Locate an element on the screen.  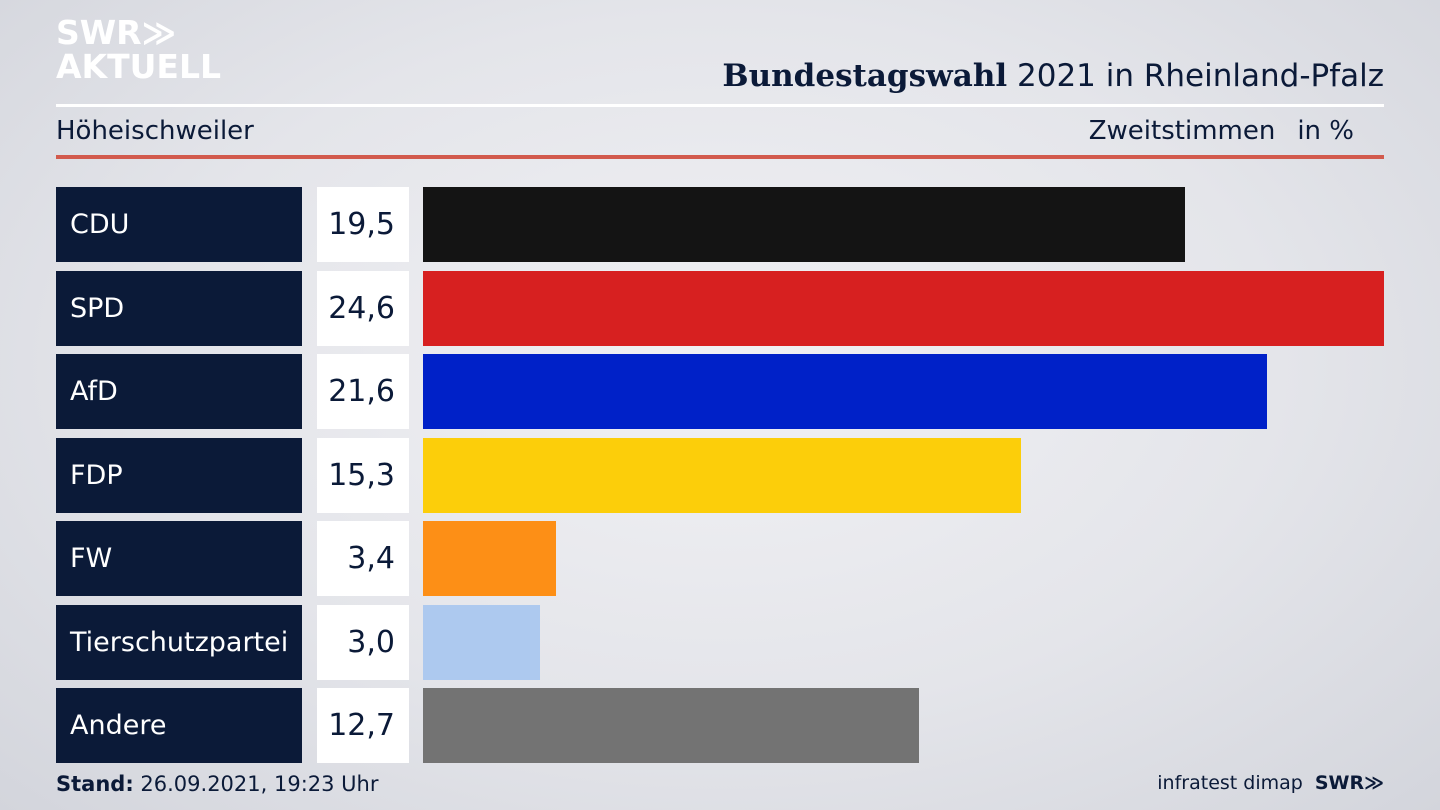
header-divider is located at coordinates (720, 105).